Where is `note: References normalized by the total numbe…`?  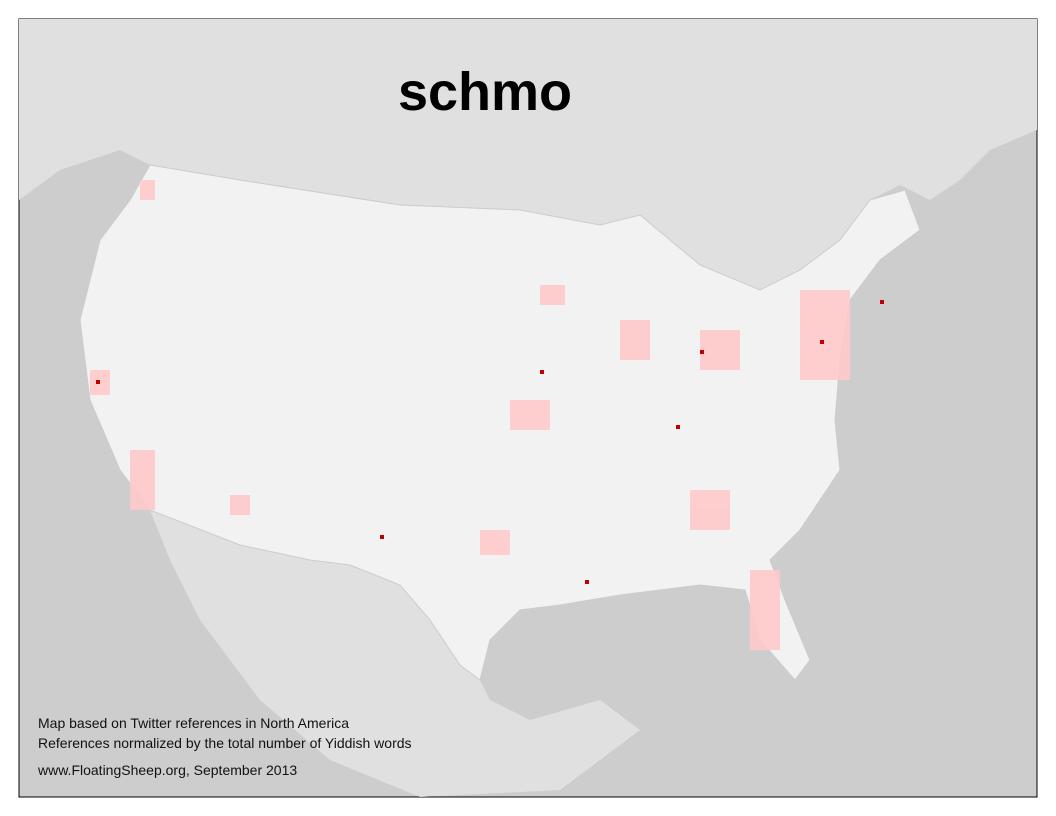
note: References normalized by the total numbe… is located at coordinates (225, 743).